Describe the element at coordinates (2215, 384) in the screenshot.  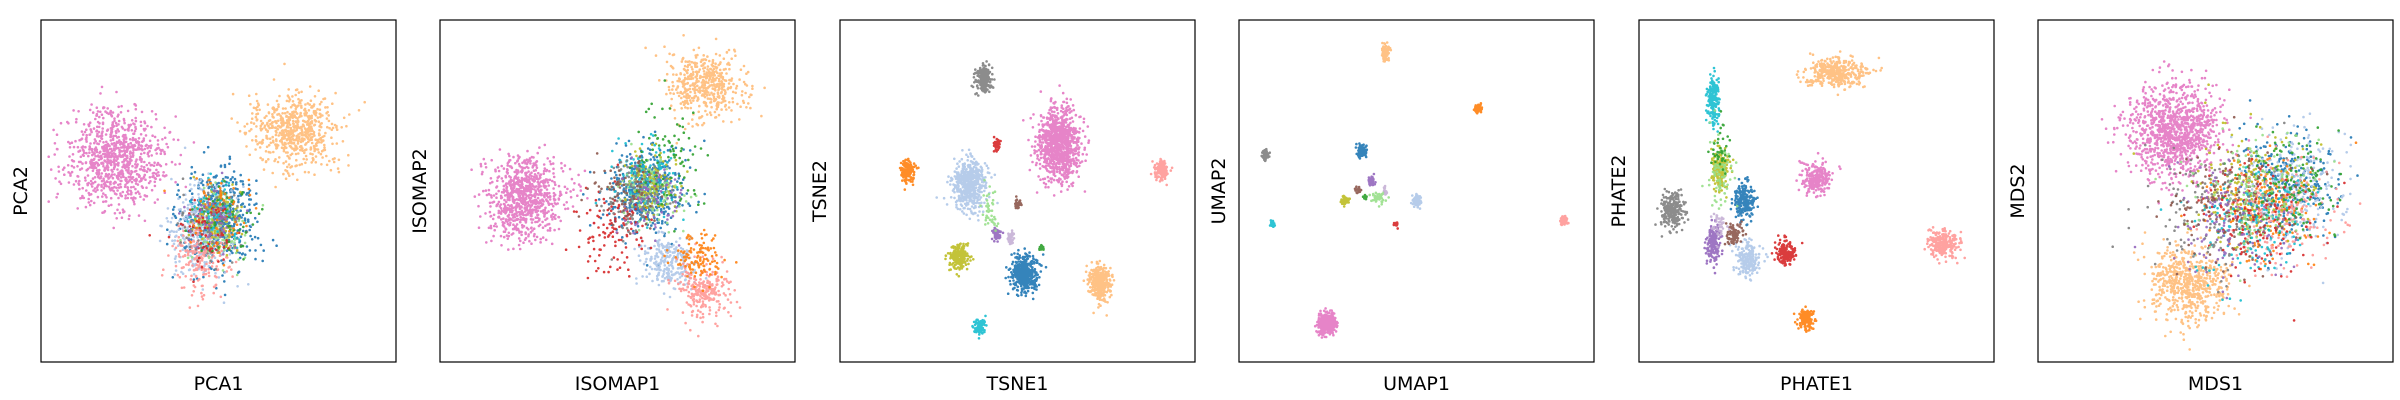
I see `x-axis-label: MDS1` at that location.